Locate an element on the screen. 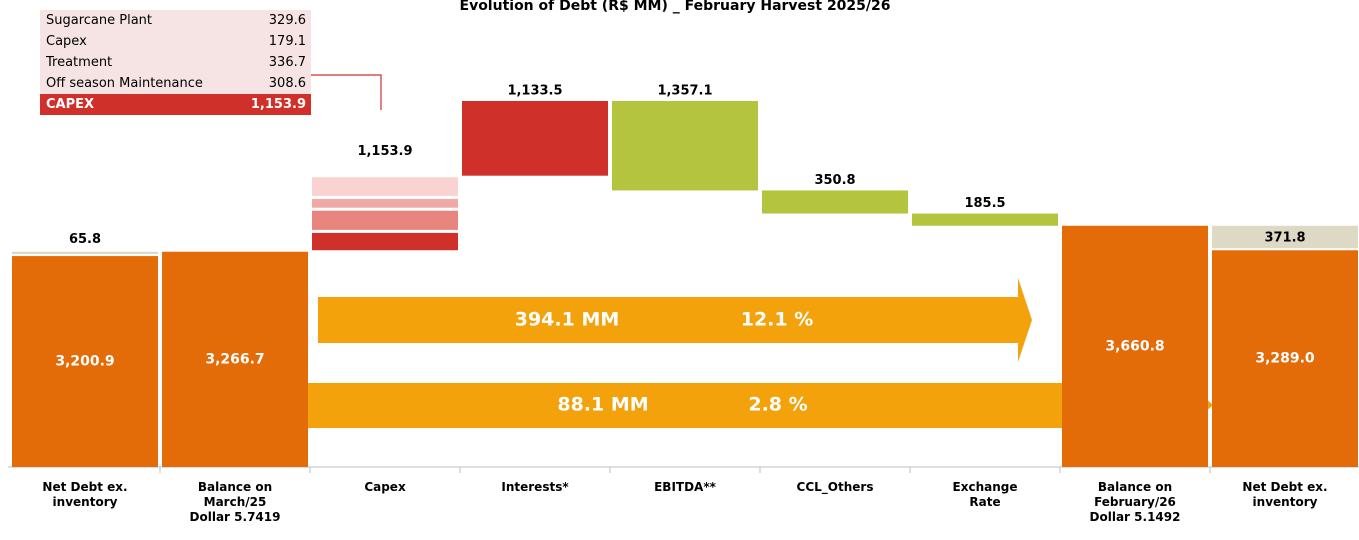  value-label: 3,289.0 is located at coordinates (1285, 359).